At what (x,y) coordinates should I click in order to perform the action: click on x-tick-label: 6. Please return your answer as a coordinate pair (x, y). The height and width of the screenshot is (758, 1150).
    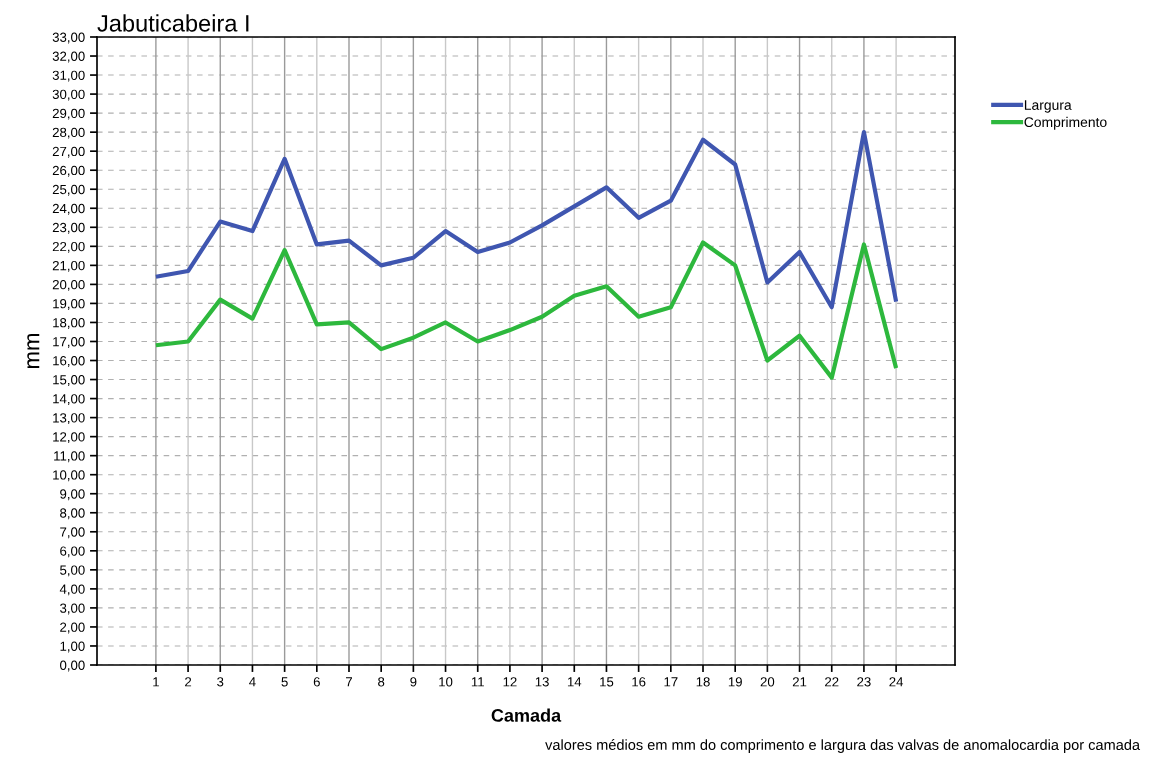
    Looking at the image, I should click on (316, 682).